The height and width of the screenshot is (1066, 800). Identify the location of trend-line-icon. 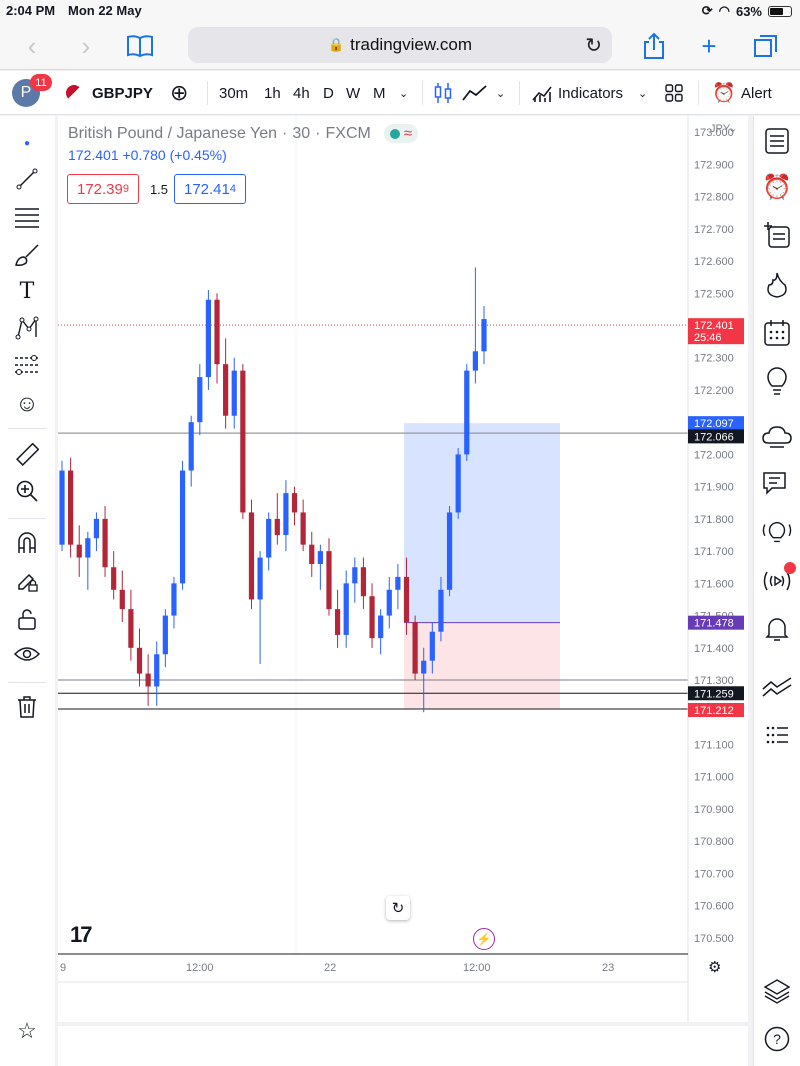
(27, 179).